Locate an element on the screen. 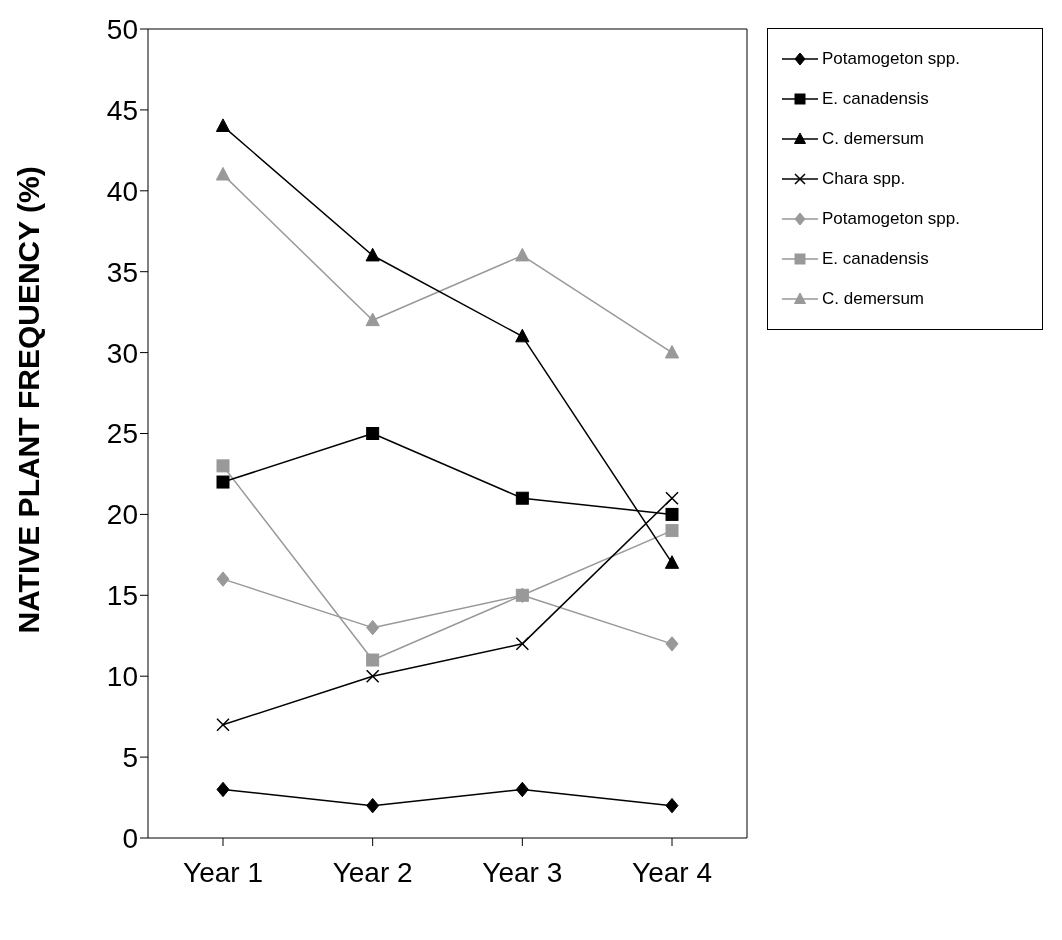 Image resolution: width=1062 pixels, height=940 pixels. x-tick-label: Year 3 is located at coordinates (522, 872).